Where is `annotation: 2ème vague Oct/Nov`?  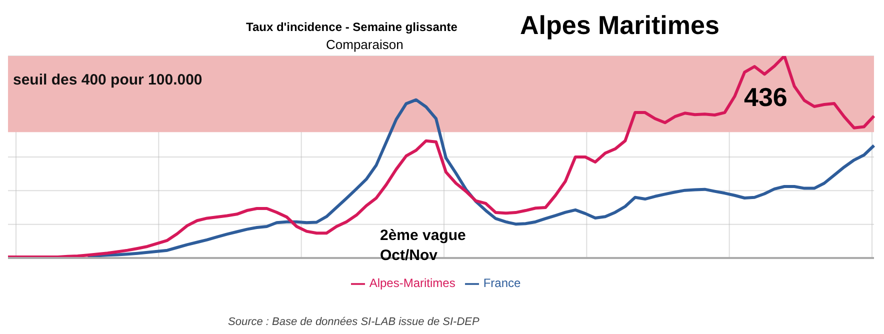 annotation: 2ème vague Oct/Nov is located at coordinates (423, 246).